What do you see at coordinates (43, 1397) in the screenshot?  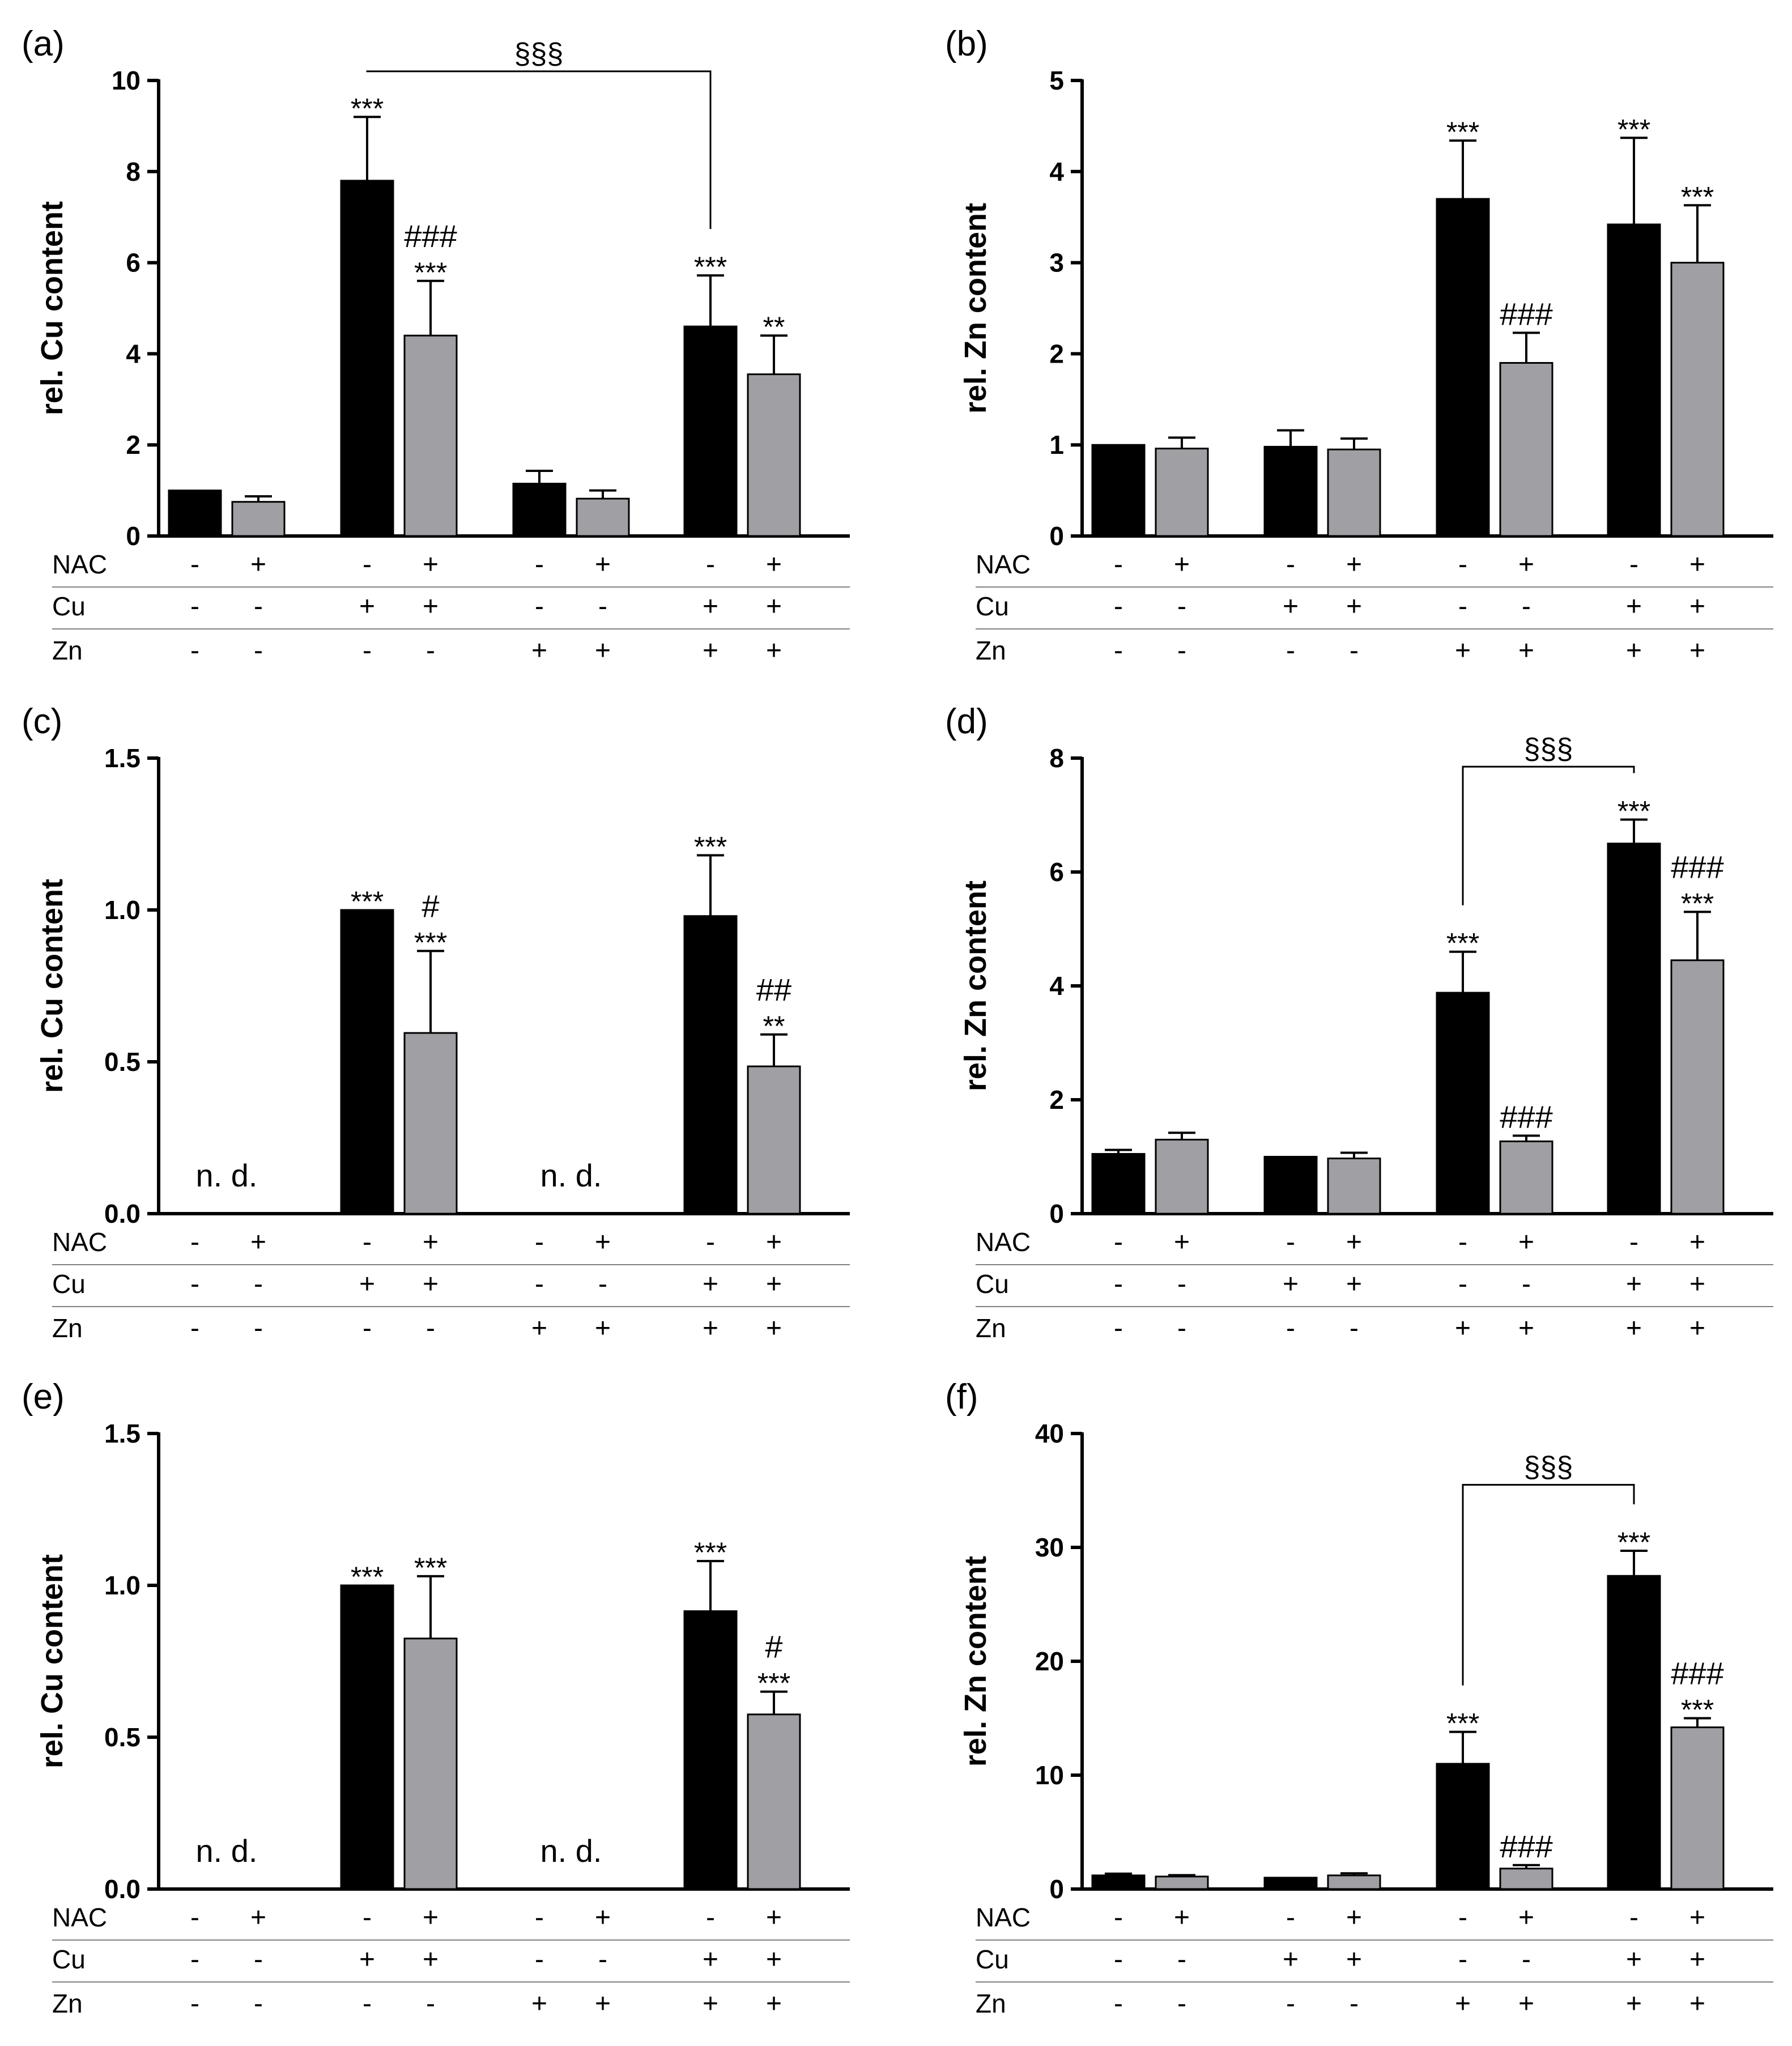 I see `panel-label: (e)` at bounding box center [43, 1397].